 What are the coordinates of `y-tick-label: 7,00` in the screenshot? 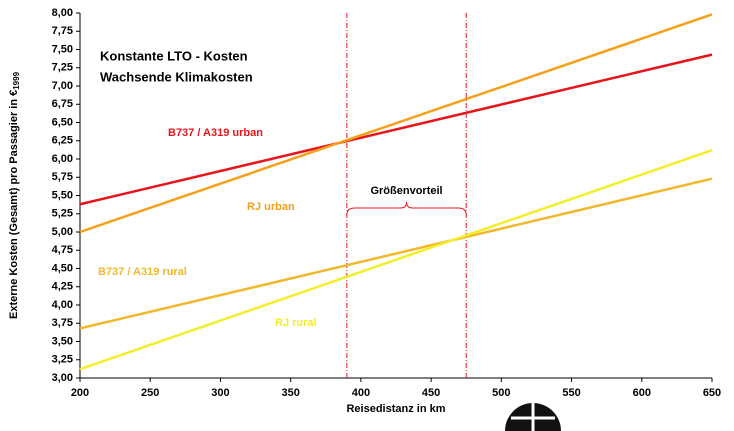 It's located at (62, 86).